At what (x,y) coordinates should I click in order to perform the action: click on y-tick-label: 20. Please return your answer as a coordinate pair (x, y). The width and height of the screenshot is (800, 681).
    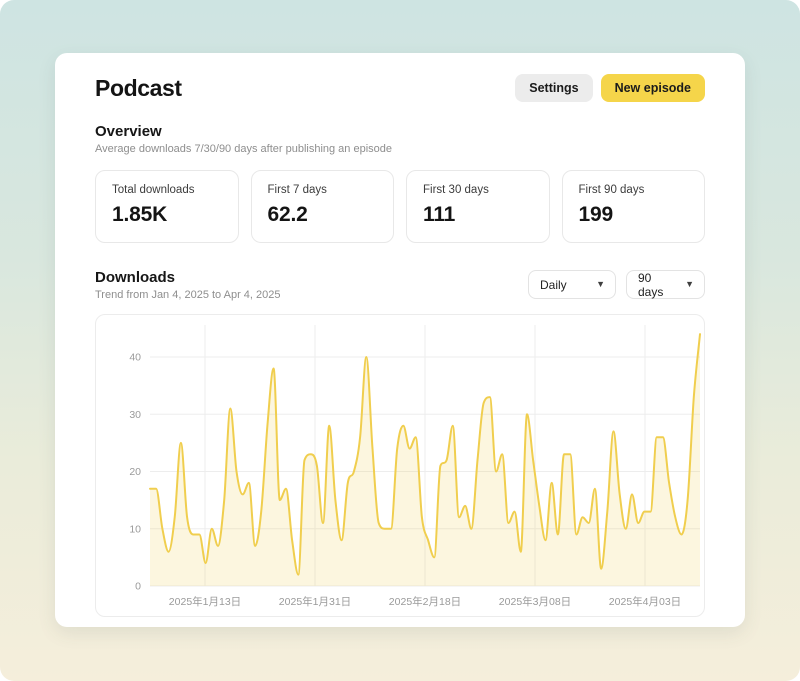
    Looking at the image, I should click on (135, 472).